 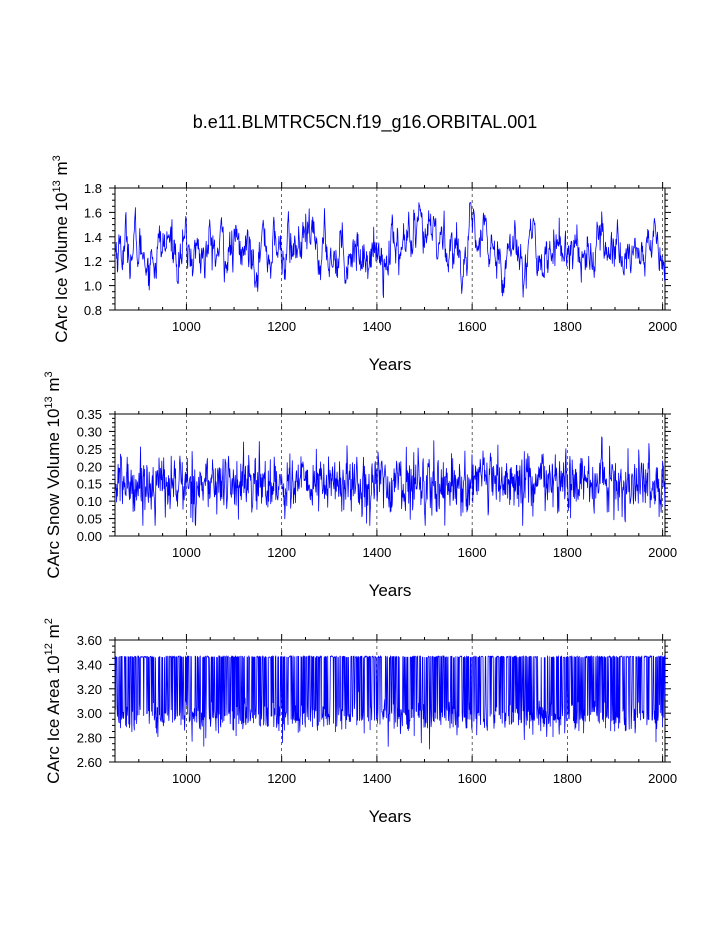 I want to click on y-tick-label: 0.05, so click(x=89, y=519).